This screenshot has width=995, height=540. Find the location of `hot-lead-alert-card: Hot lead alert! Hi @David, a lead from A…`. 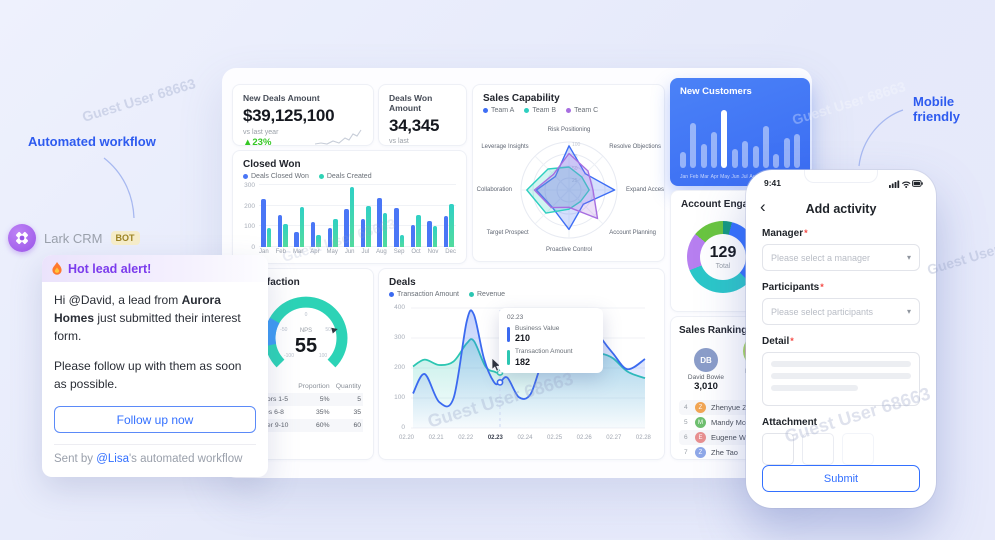

hot-lead-alert-card: Hot lead alert! Hi @David, a lead from A… is located at coordinates (155, 366).